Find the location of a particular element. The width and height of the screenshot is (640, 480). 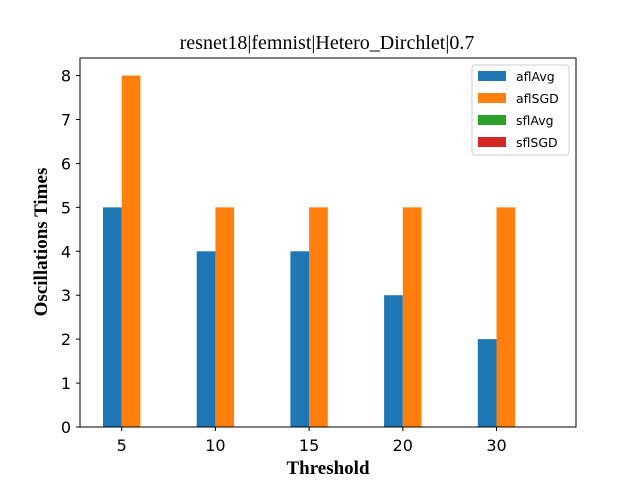

legend-swatch-aflAvg is located at coordinates (492, 76).